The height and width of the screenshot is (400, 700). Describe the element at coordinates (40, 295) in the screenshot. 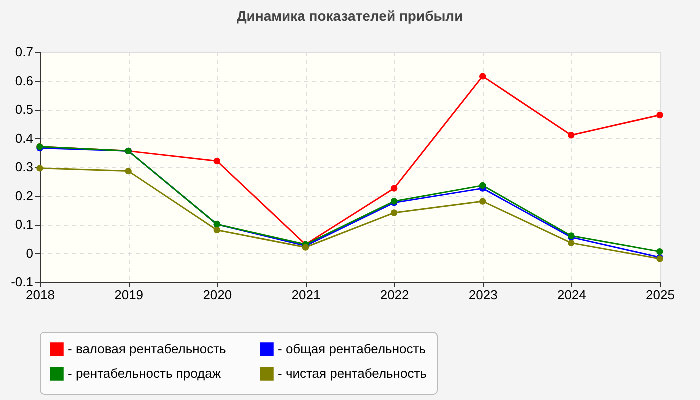

I see `x-tick-label: 2018` at that location.